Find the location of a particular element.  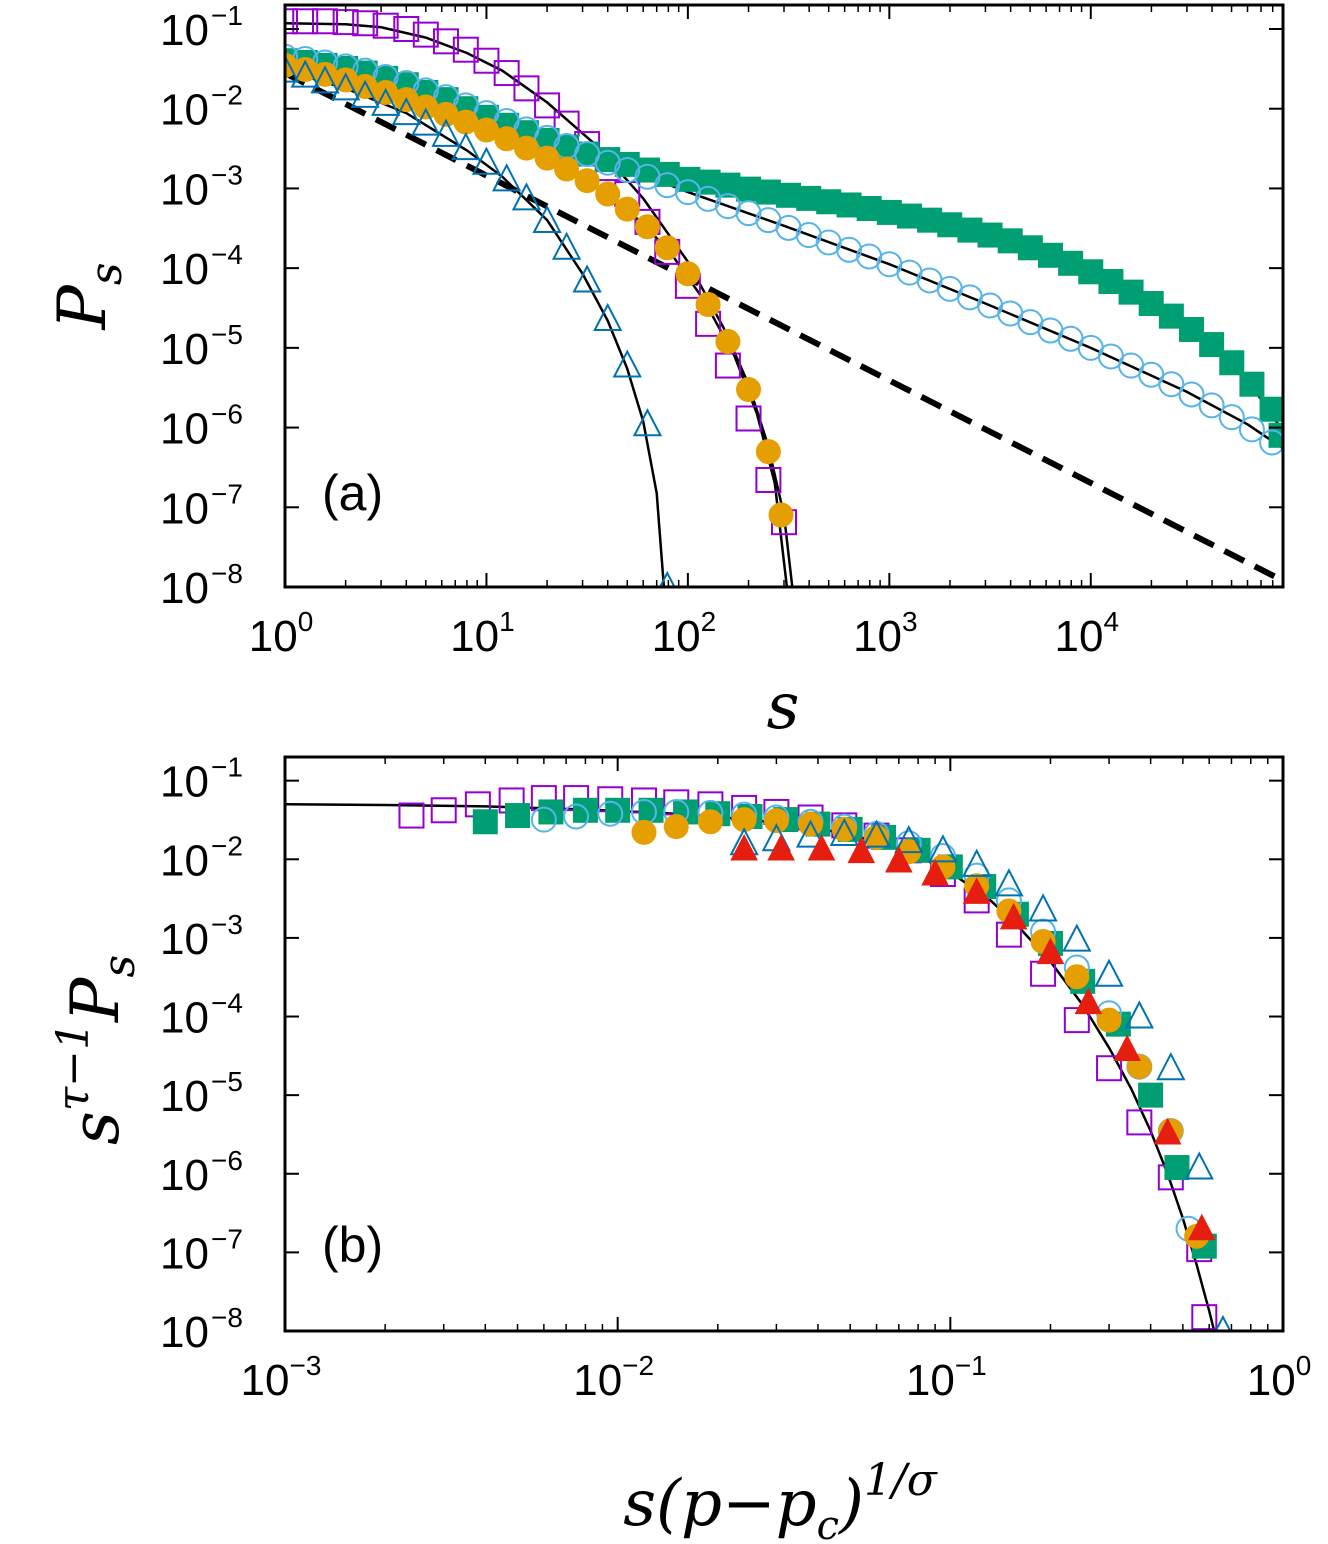

panel-a-x-tick-label: 10¹ is located at coordinates (482, 633).